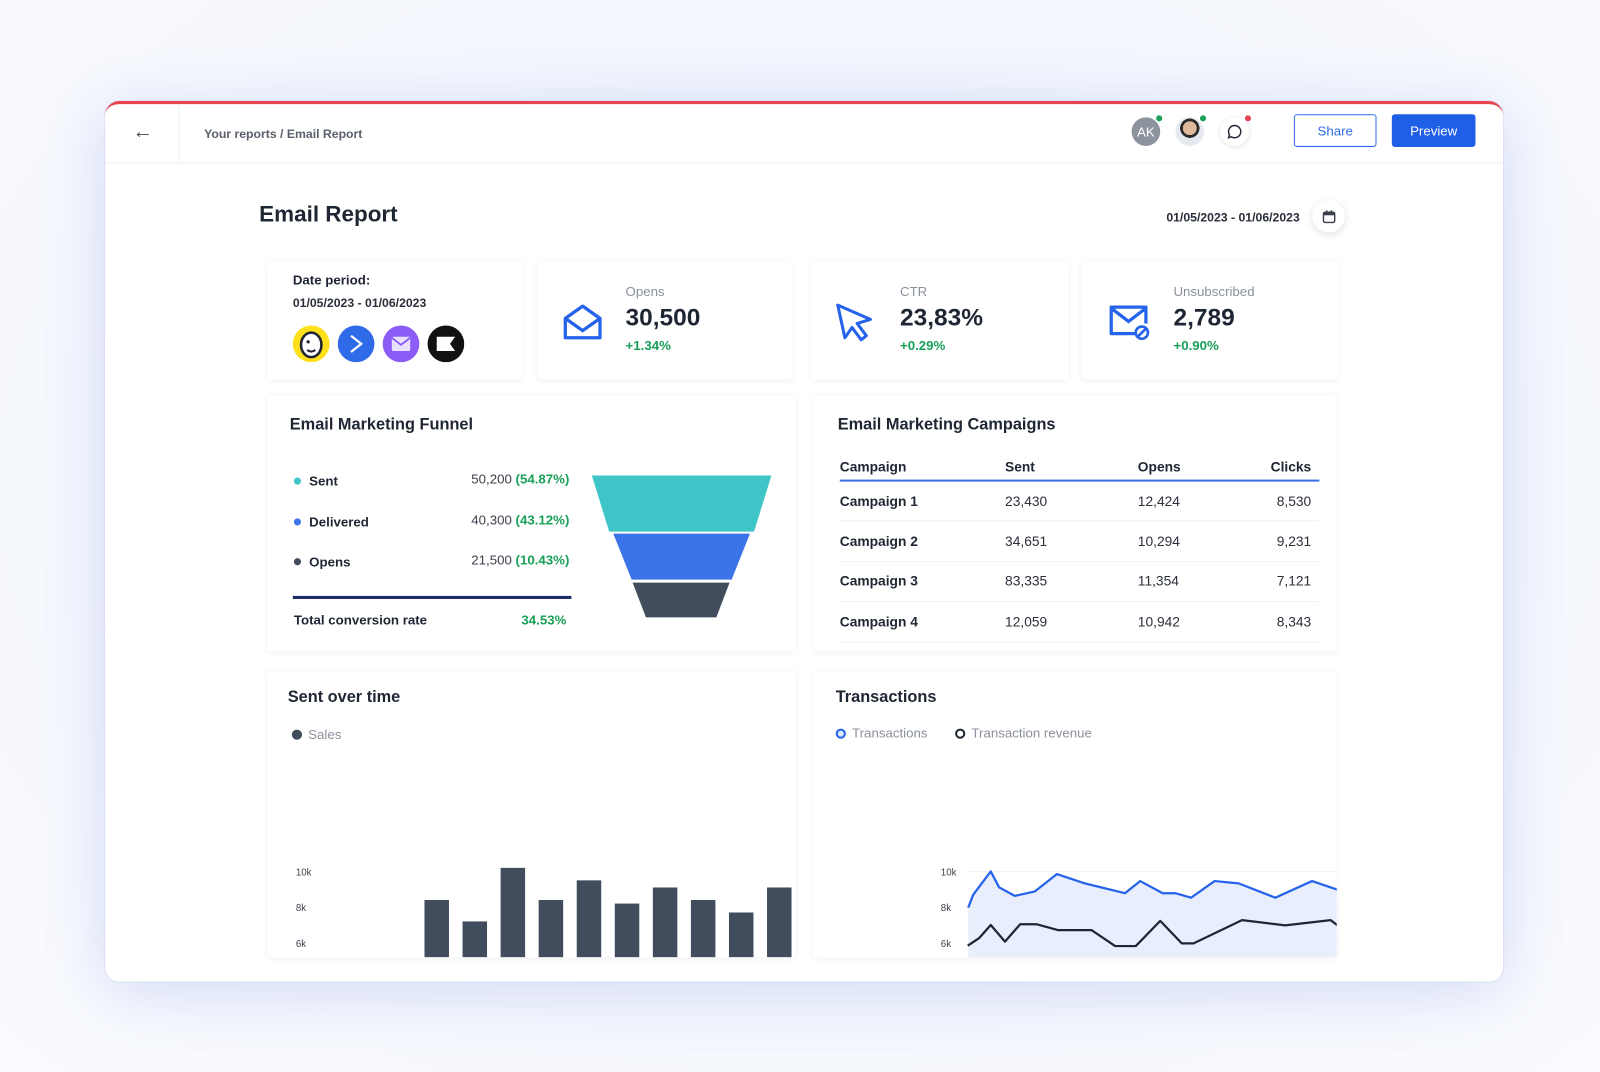 Image resolution: width=1600 pixels, height=1072 pixels. Describe the element at coordinates (542, 519) in the screenshot. I see `funnel-pct: (43.12%)` at that location.